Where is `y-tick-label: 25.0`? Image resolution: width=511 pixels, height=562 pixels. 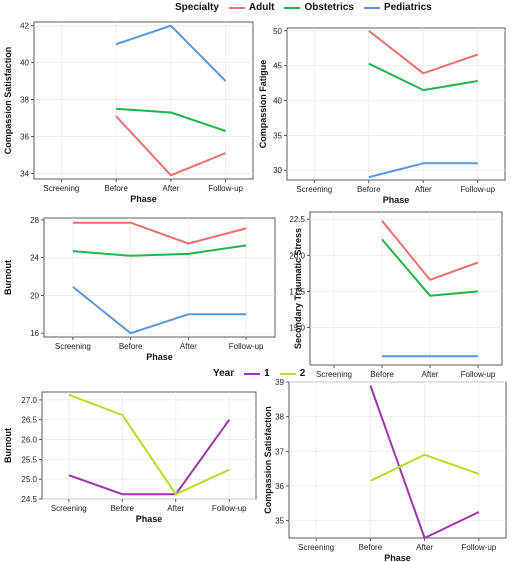 y-tick-label: 25.0 is located at coordinates (29, 479).